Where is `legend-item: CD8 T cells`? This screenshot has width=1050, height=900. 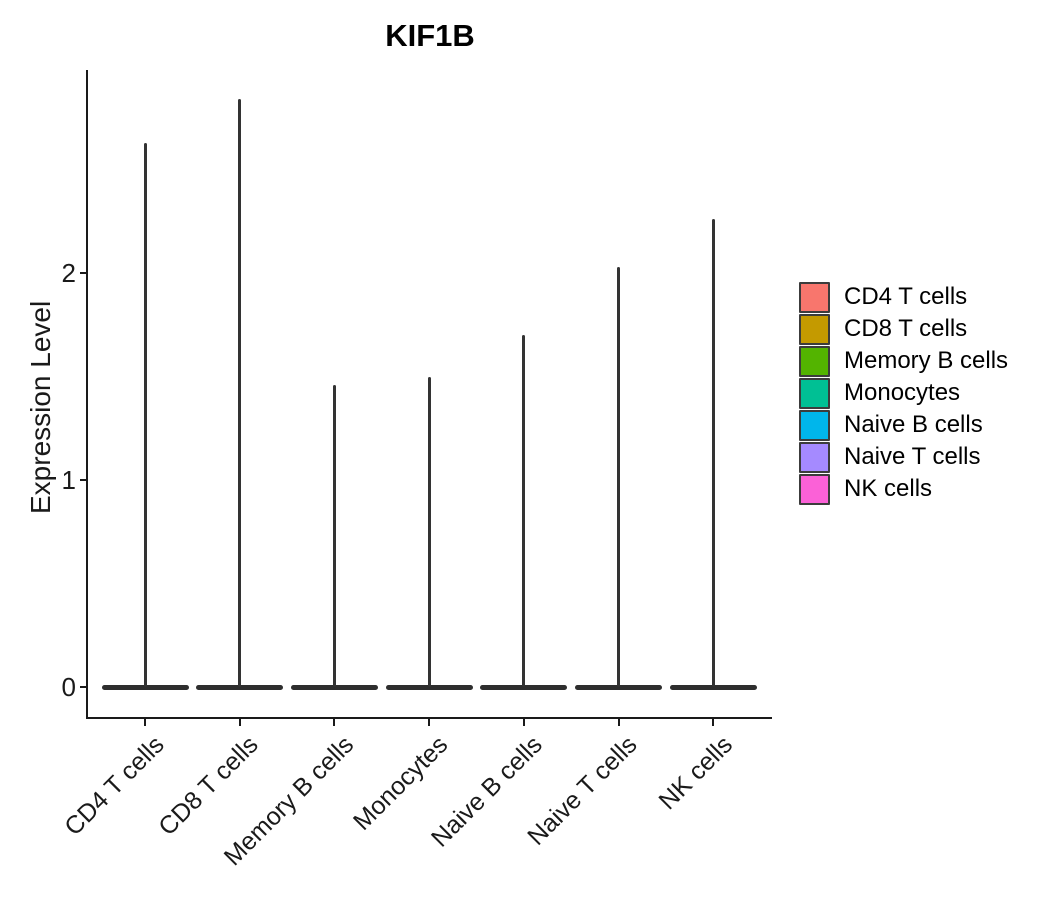
legend-item: CD8 T cells is located at coordinates (903, 329).